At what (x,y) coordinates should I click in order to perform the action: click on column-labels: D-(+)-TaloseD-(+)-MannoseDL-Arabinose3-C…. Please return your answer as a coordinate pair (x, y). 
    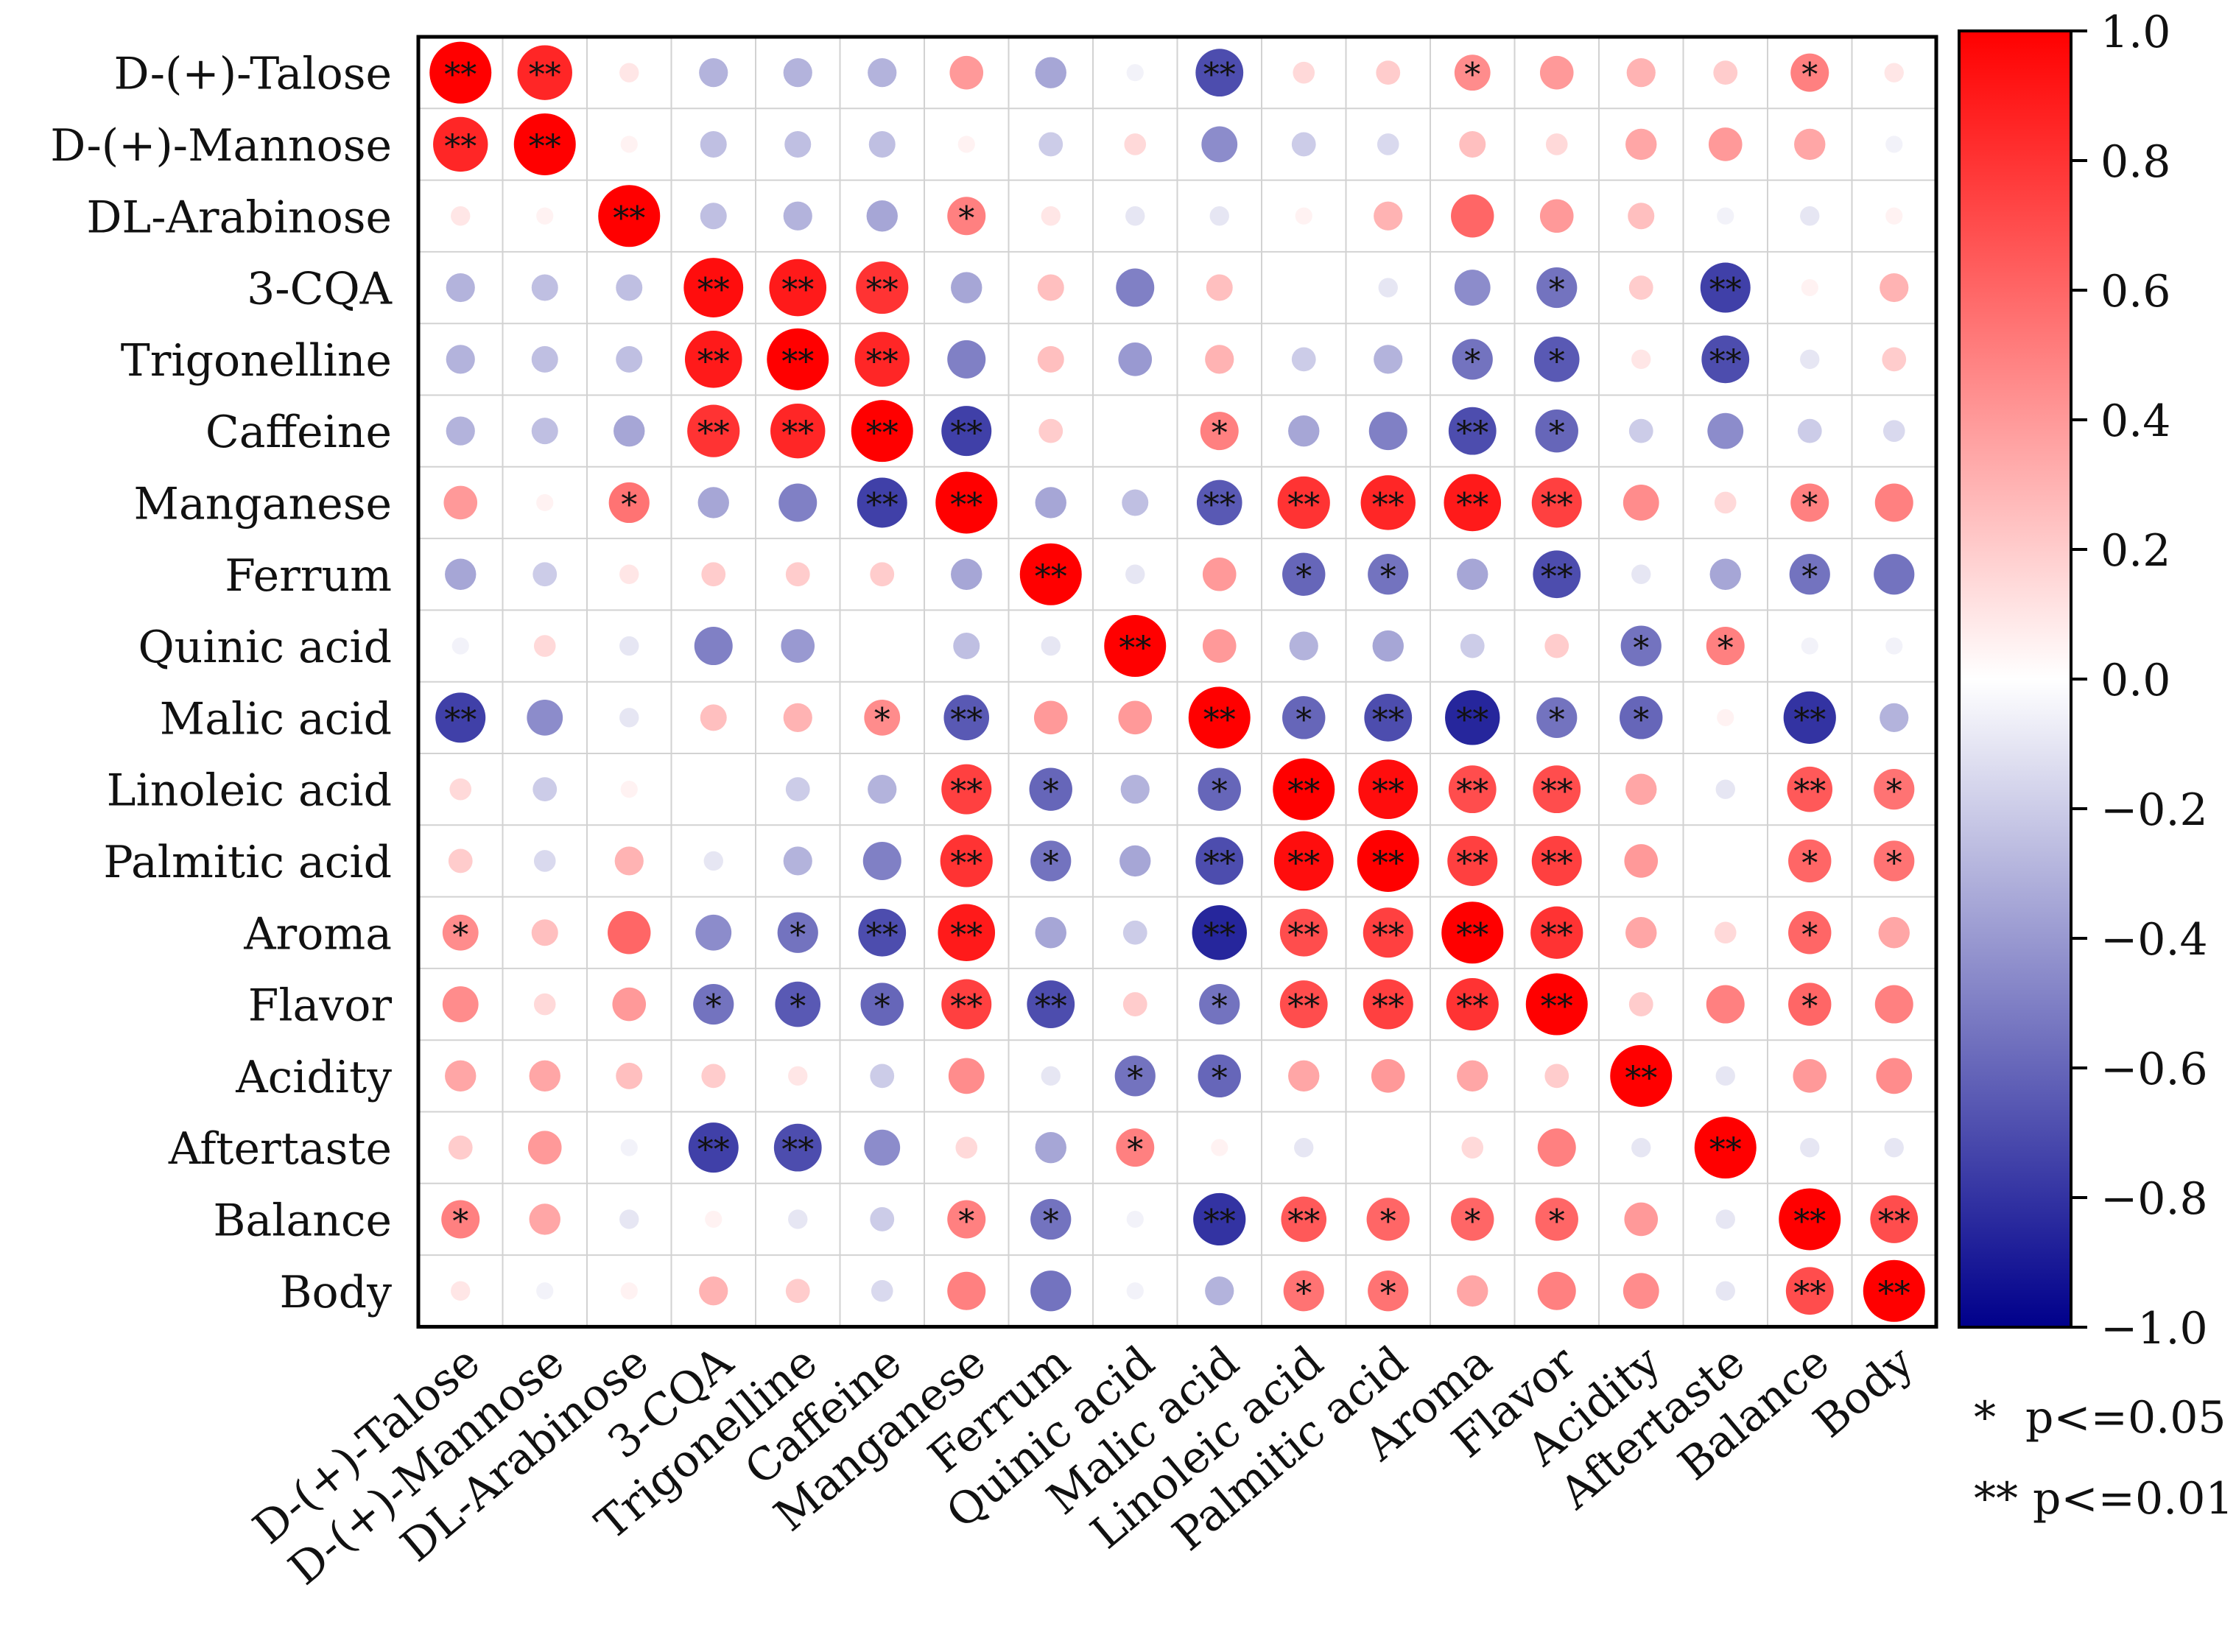
    Looking at the image, I should click on (1084, 1465).